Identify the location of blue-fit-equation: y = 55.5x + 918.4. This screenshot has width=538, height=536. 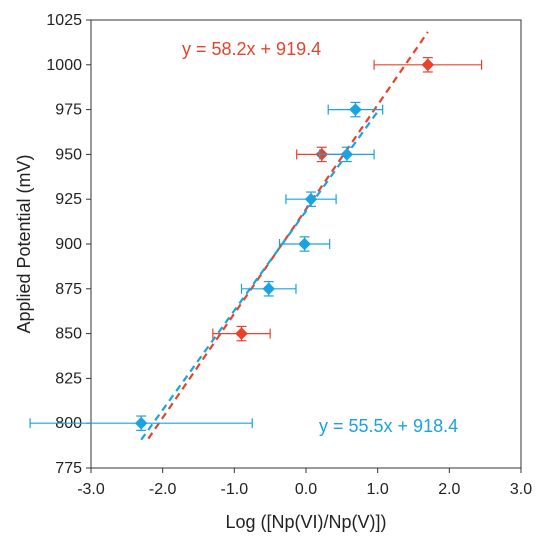
(388, 426).